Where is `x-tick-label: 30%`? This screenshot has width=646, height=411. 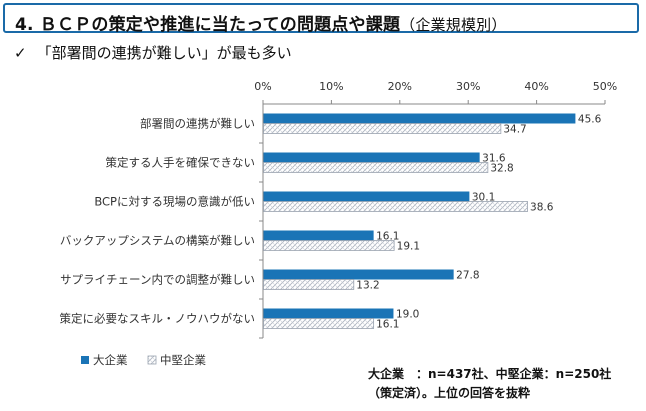
x-tick-label: 30% is located at coordinates (468, 86).